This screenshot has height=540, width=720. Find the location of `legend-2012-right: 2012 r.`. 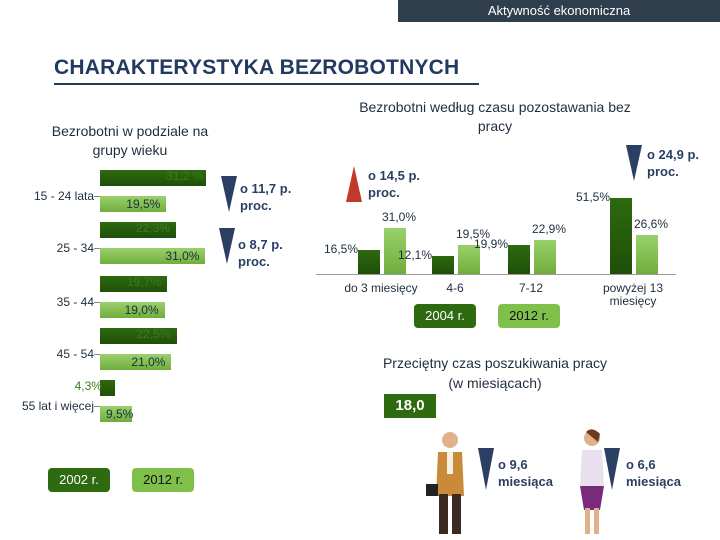

legend-2012-right: 2012 r. is located at coordinates (529, 316).